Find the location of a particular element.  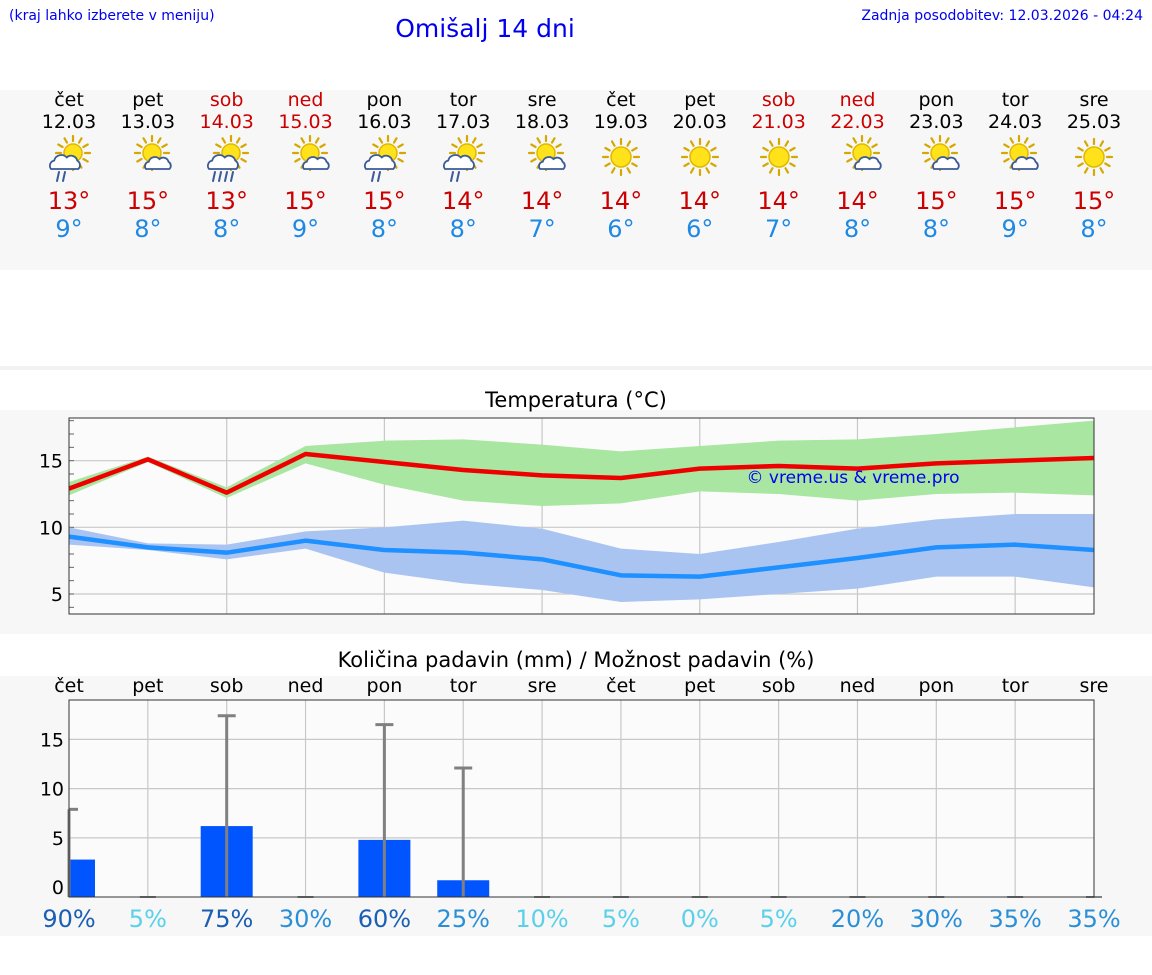

min-temperature-line is located at coordinates (581, 556).